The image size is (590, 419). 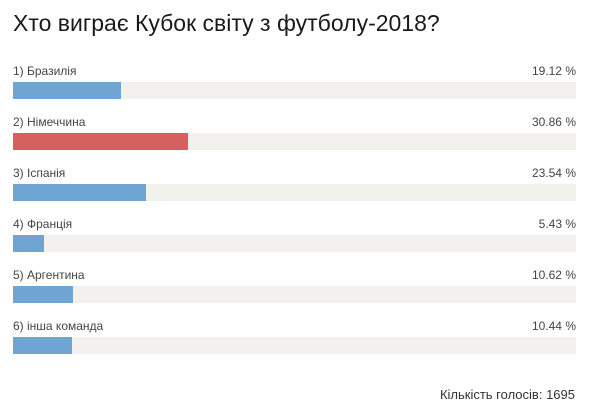 What do you see at coordinates (491, 394) in the screenshot?
I see `vote-count-label: Кількість голосів:` at bounding box center [491, 394].